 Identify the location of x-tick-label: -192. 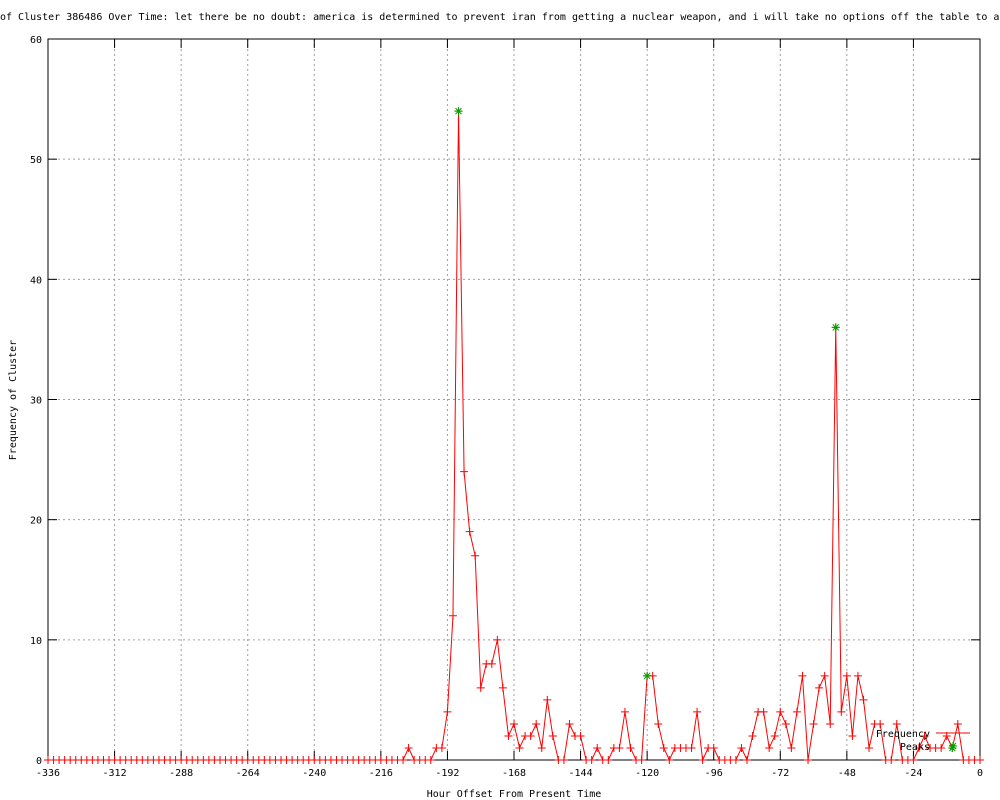
(447, 773).